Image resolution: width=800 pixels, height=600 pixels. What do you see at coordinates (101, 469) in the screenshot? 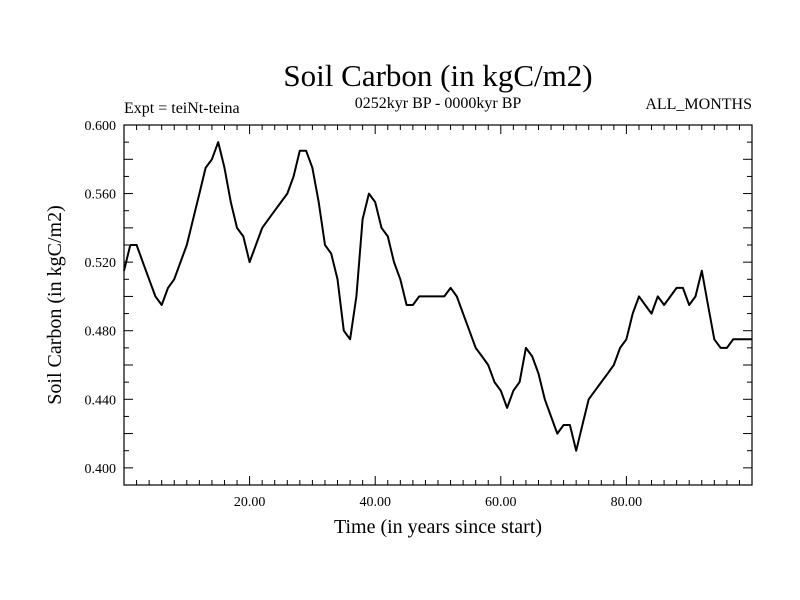
I see `y-tick-label: 0.400` at bounding box center [101, 469].